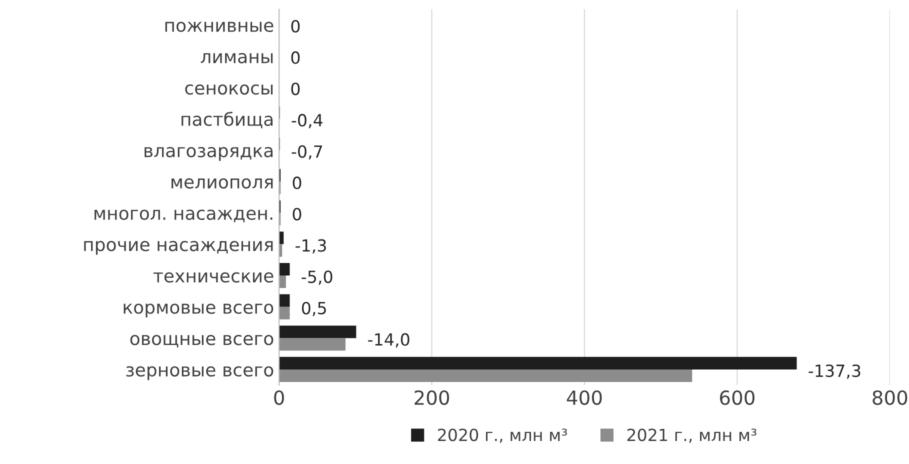  What do you see at coordinates (317, 277) in the screenshot?
I see `annotation: -5,0` at bounding box center [317, 277].